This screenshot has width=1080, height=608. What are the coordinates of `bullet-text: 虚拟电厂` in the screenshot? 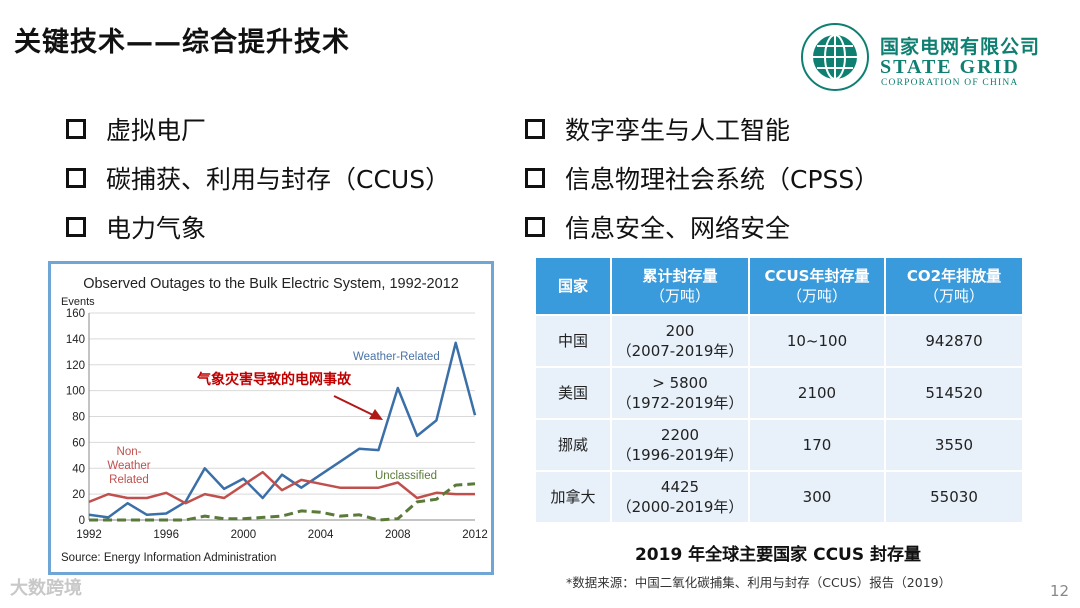 It's located at (156, 130).